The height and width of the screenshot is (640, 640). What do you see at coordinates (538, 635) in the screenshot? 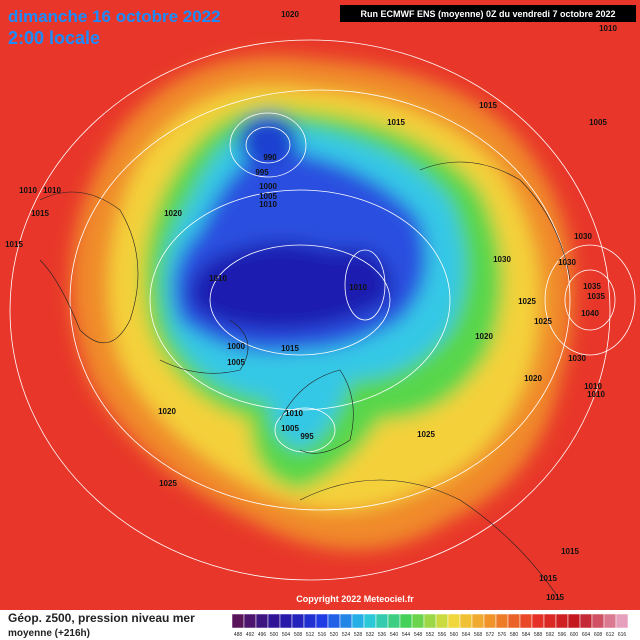
I see `colorbar-label: 588` at bounding box center [538, 635].